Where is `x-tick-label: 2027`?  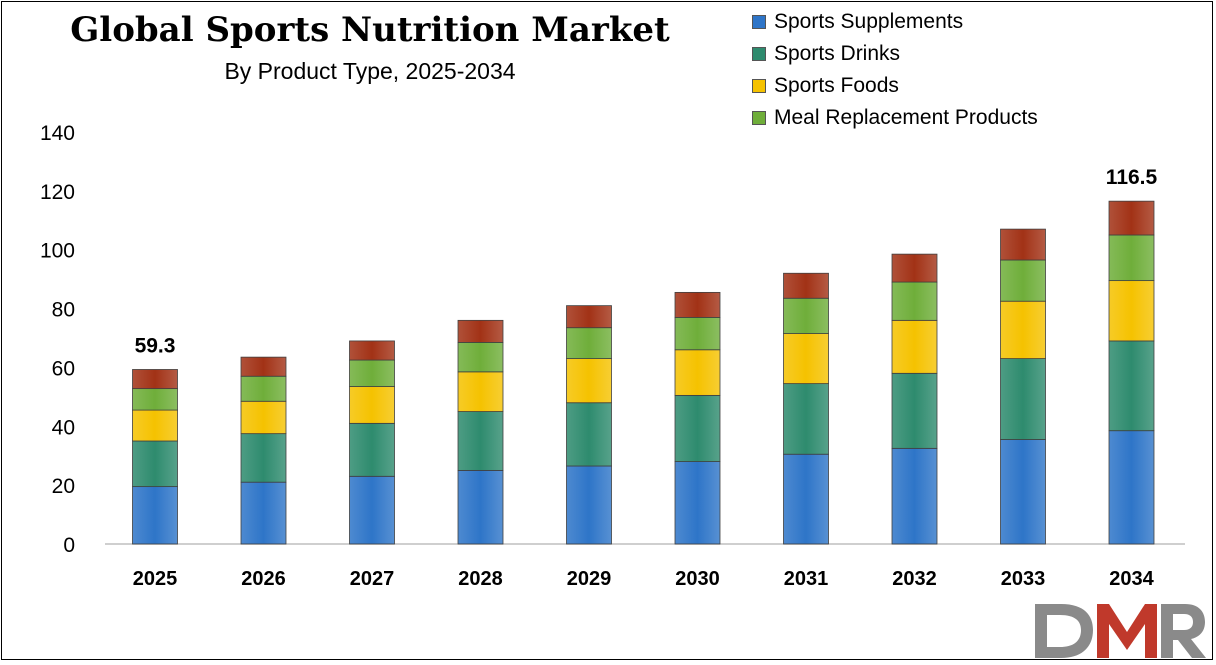
x-tick-label: 2027 is located at coordinates (372, 579).